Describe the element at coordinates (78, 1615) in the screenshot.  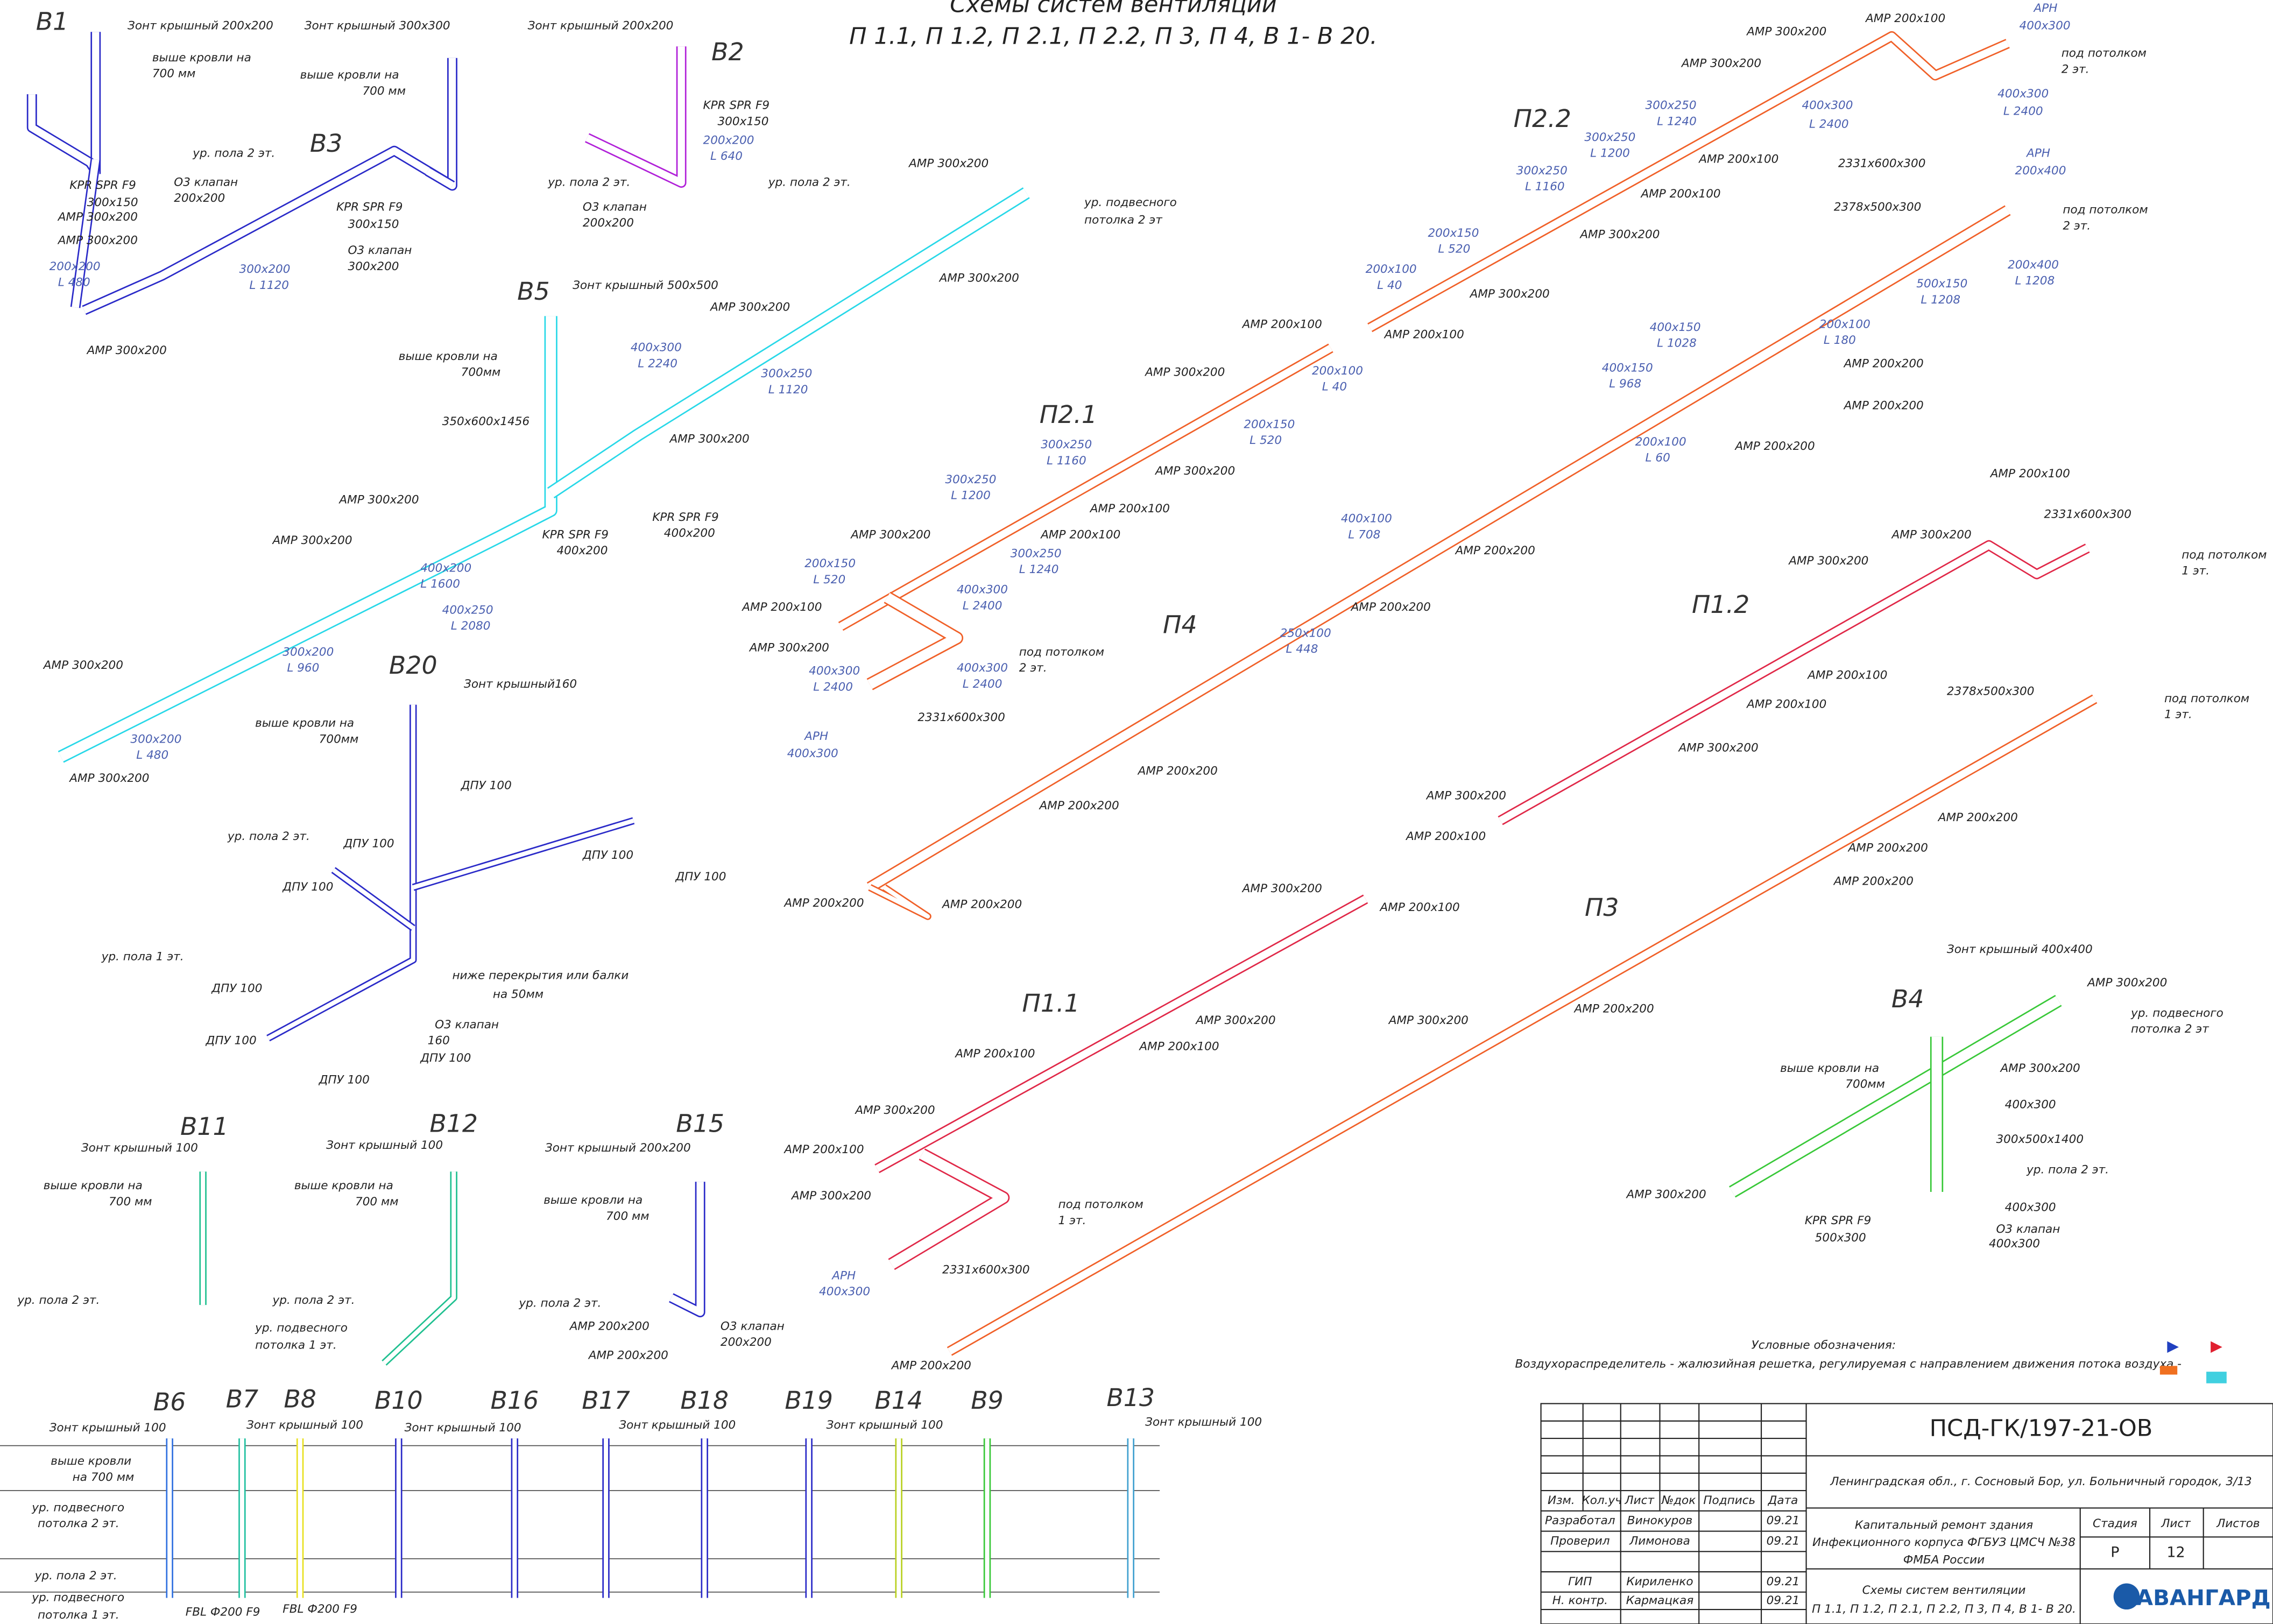
I see `annotation: потолка 1 эт.` at that location.